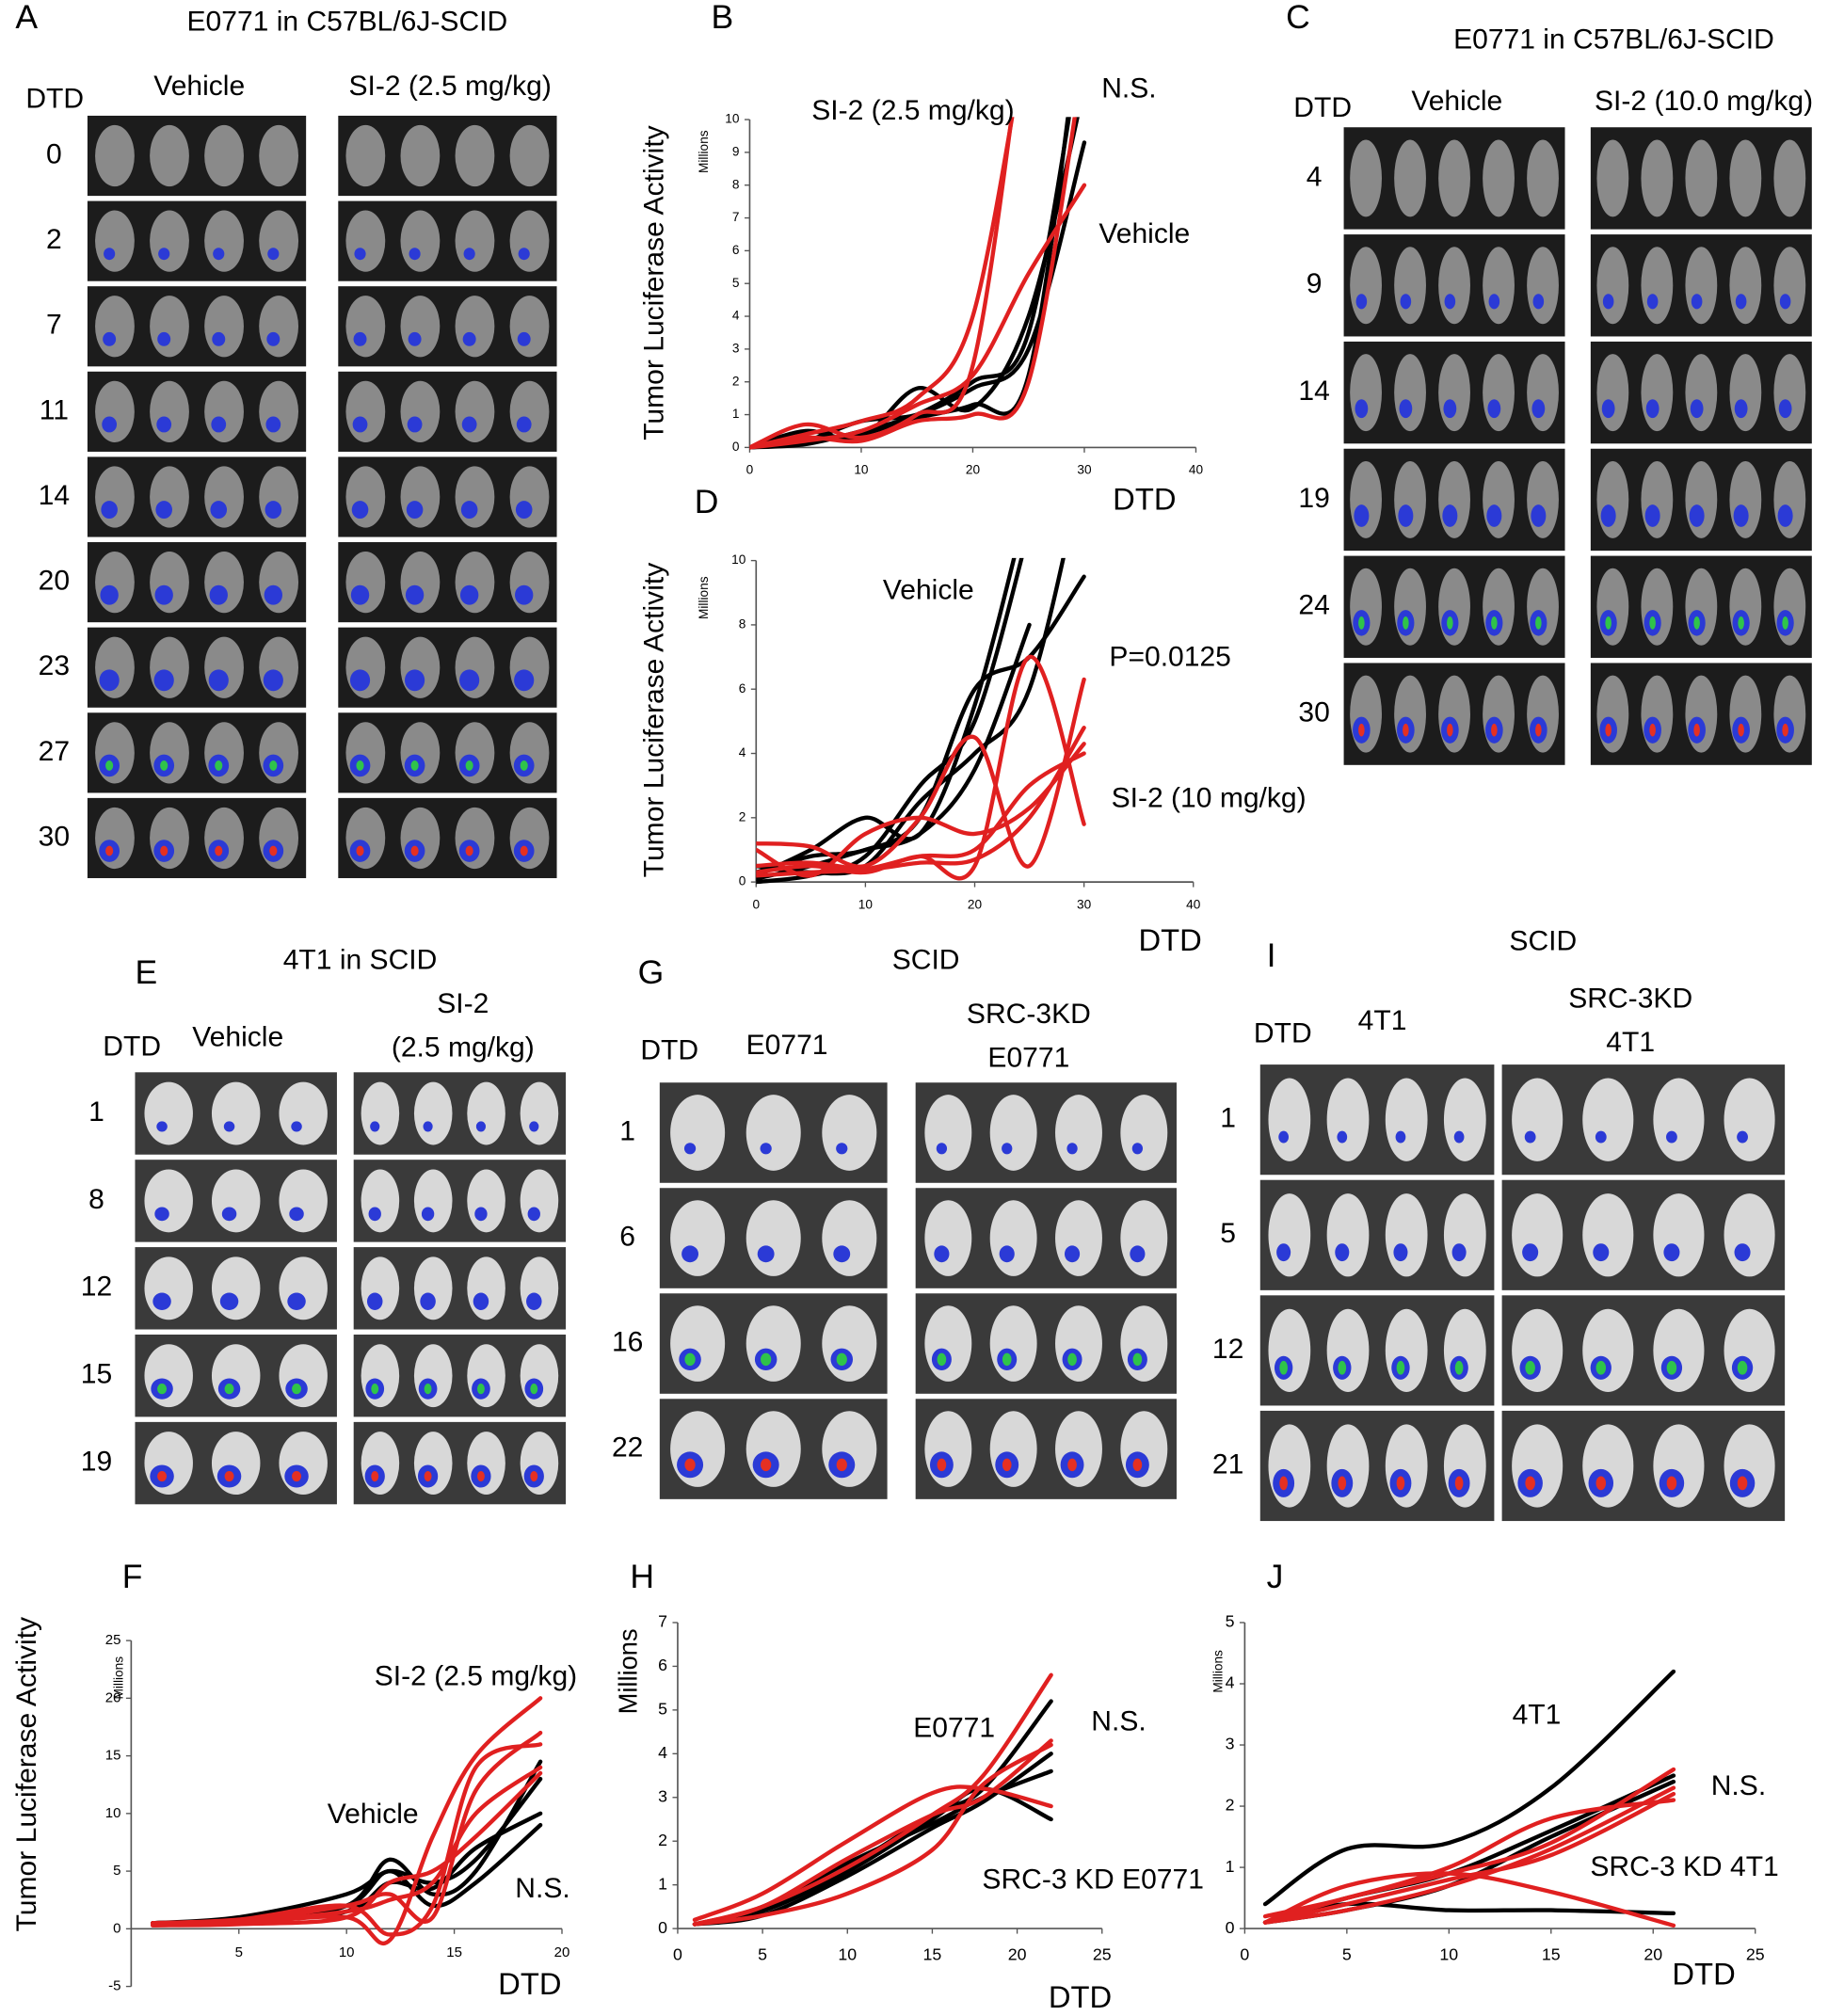  What do you see at coordinates (1313, 605) in the screenshot?
I see `row-label: 24` at bounding box center [1313, 605].